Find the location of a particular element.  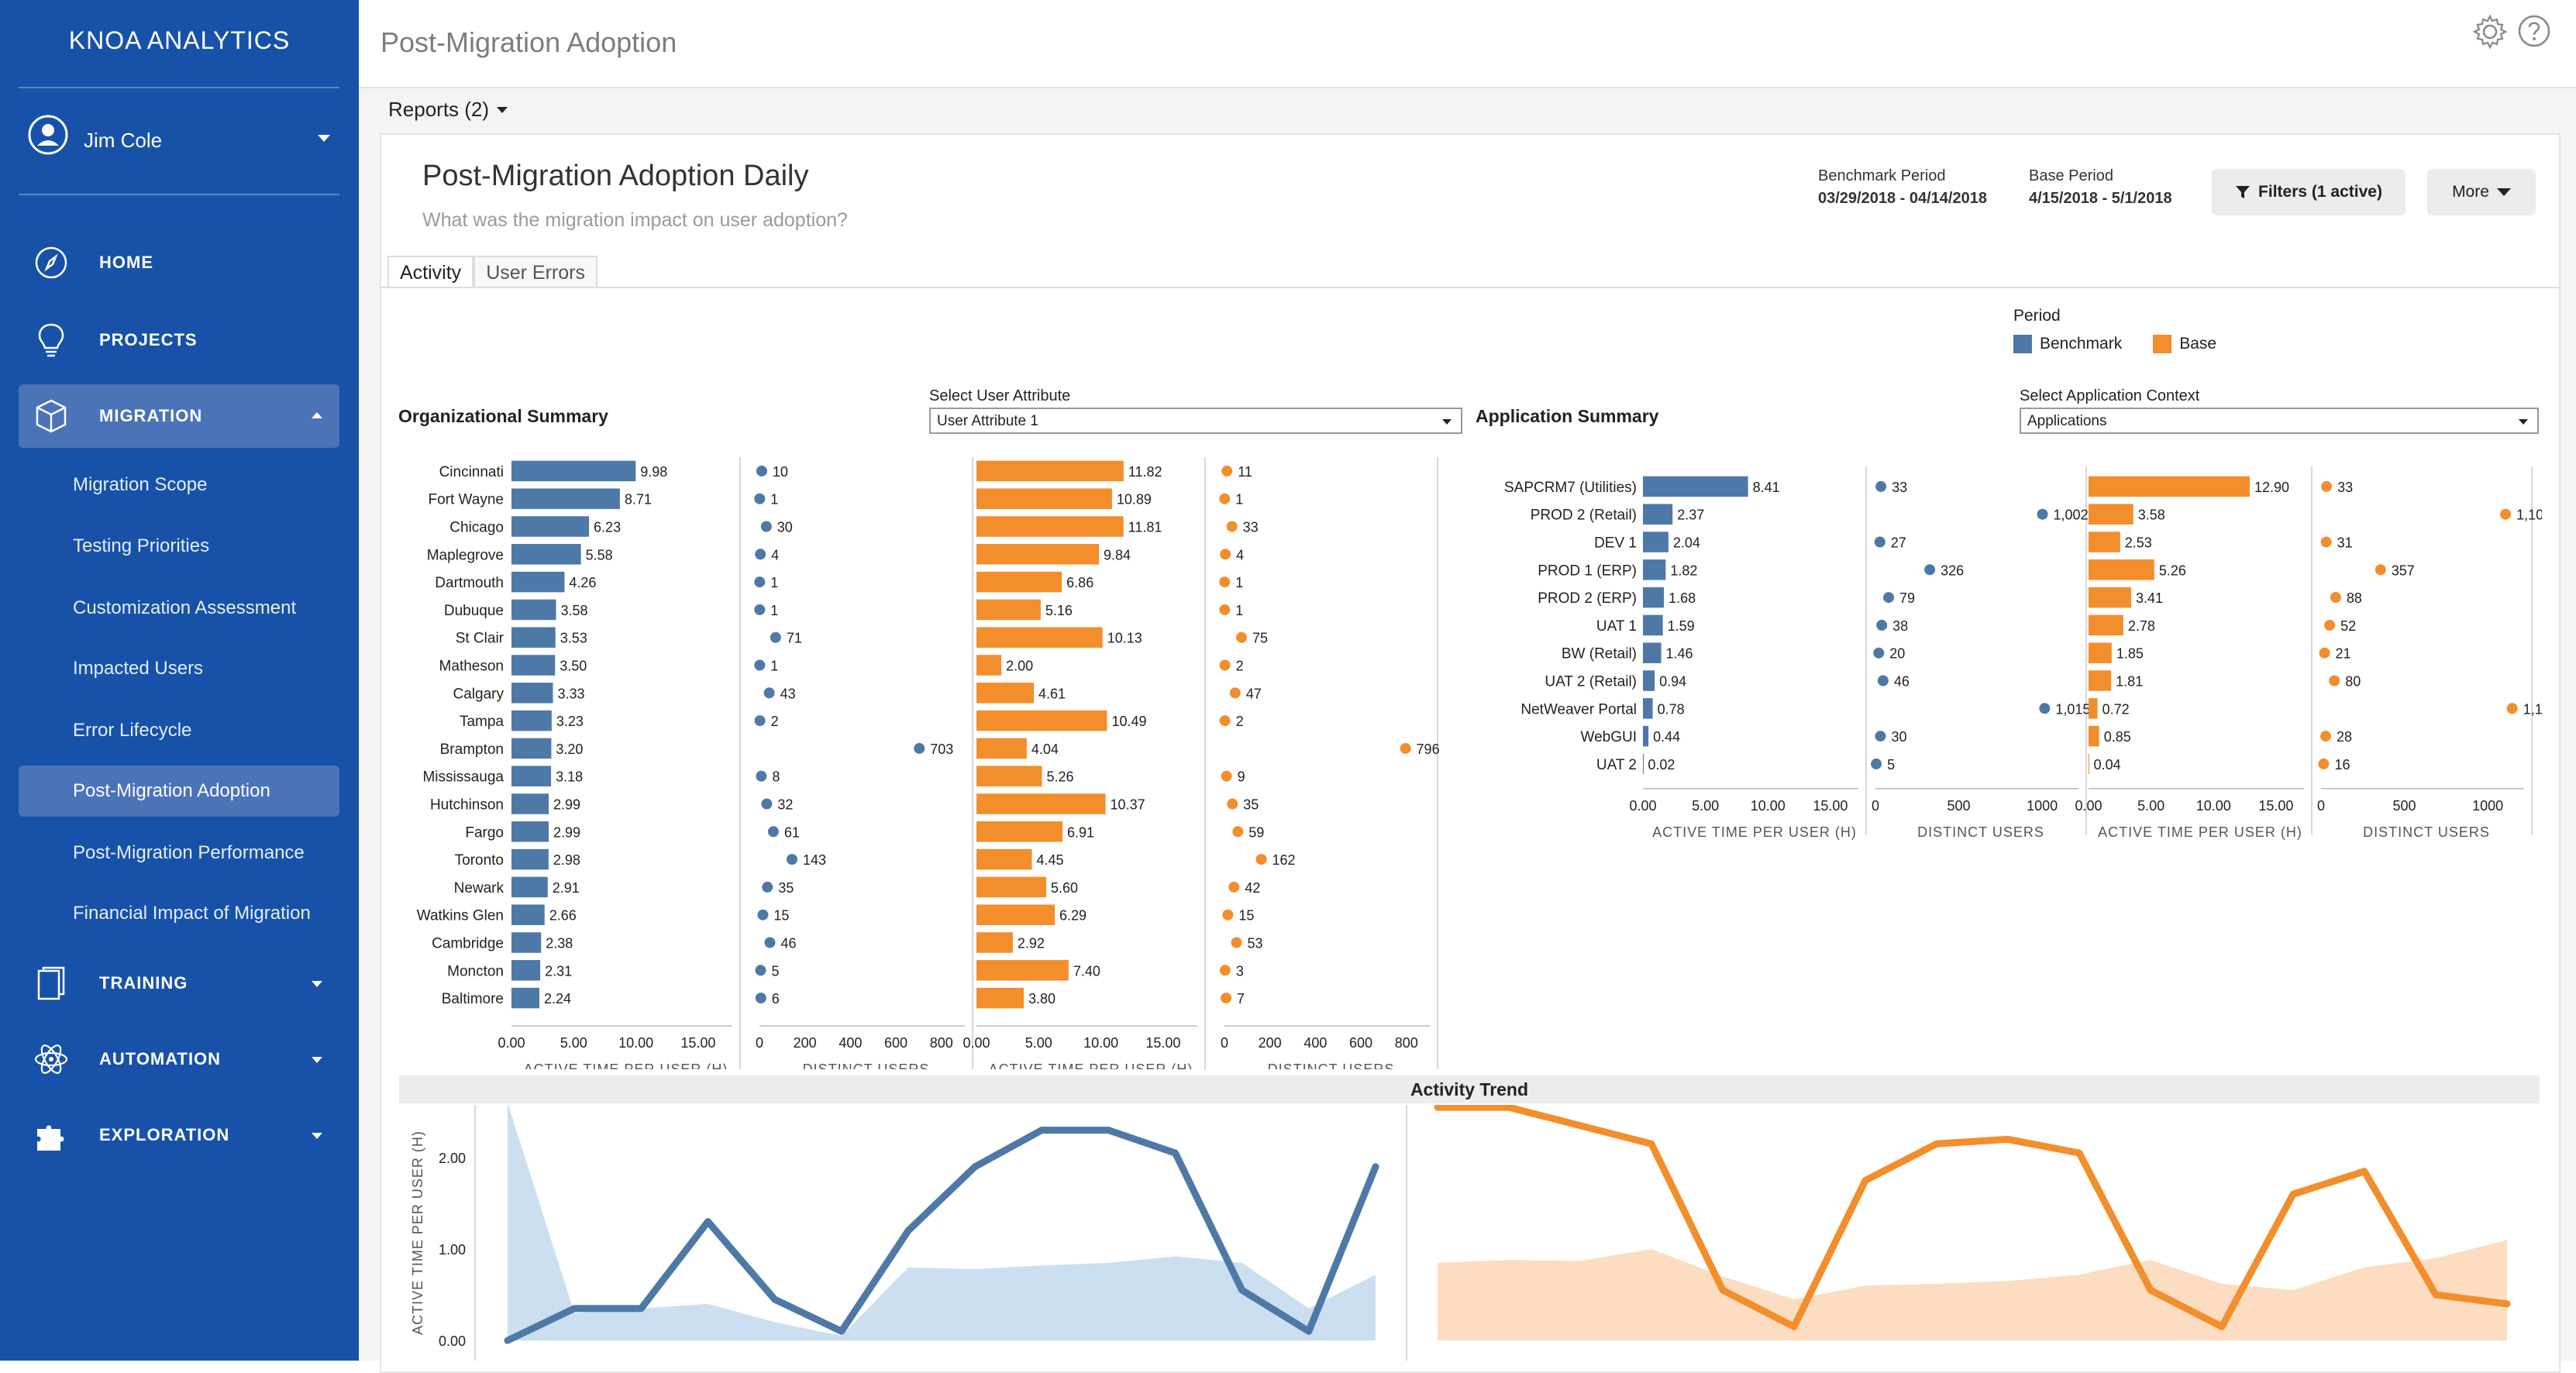

page-title: Post-Migration Adoption is located at coordinates (529, 42).